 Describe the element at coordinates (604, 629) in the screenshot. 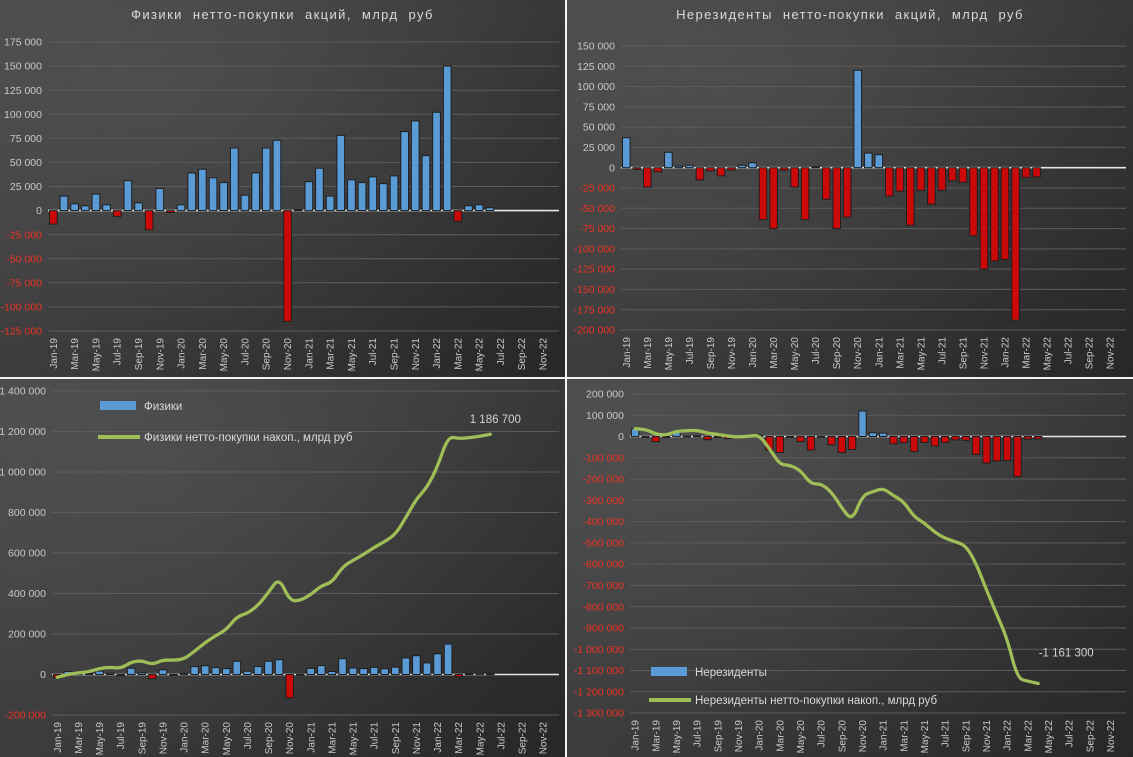

I see `y-tick-label: -900 000` at that location.